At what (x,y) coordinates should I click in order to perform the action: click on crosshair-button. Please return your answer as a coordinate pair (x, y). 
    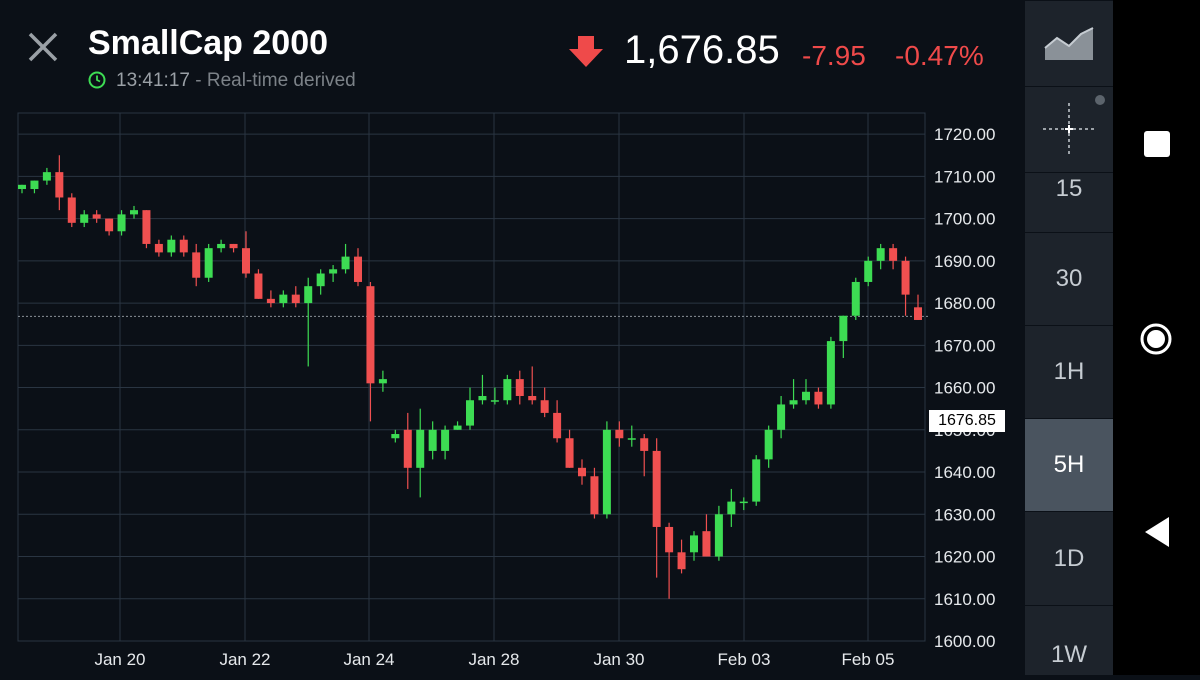
    Looking at the image, I should click on (1069, 129).